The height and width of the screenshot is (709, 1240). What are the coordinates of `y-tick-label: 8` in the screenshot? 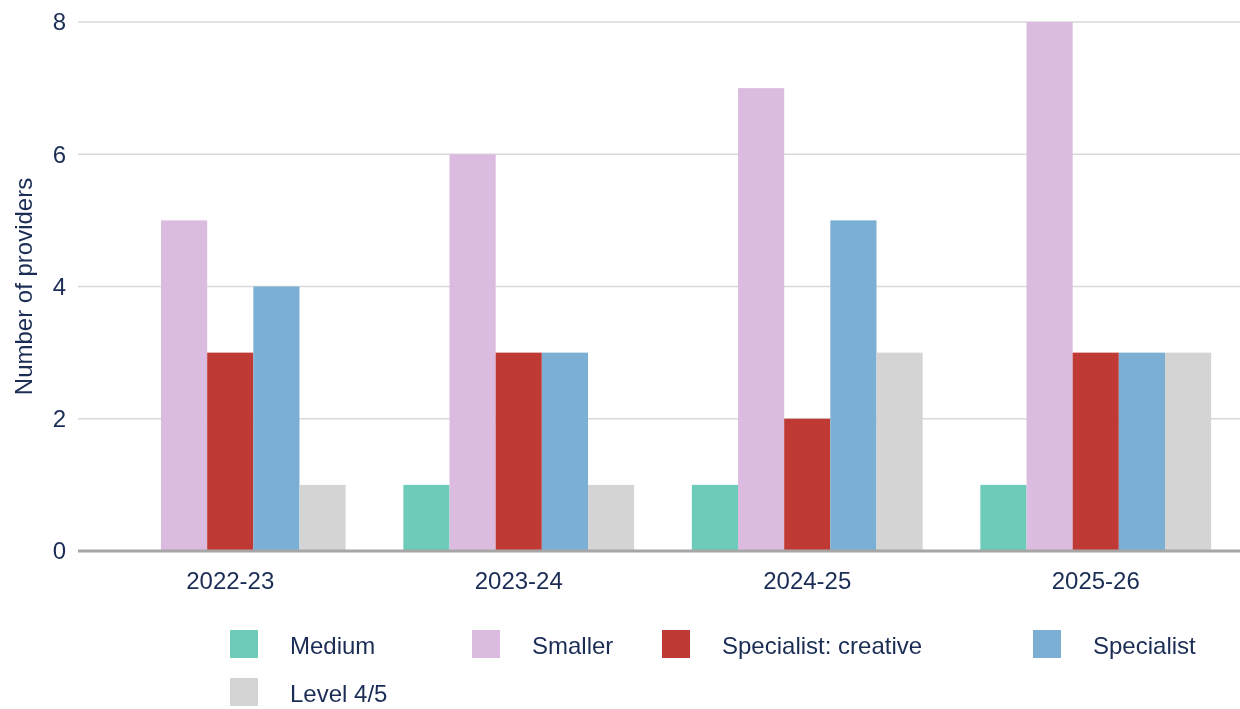 It's located at (59, 22).